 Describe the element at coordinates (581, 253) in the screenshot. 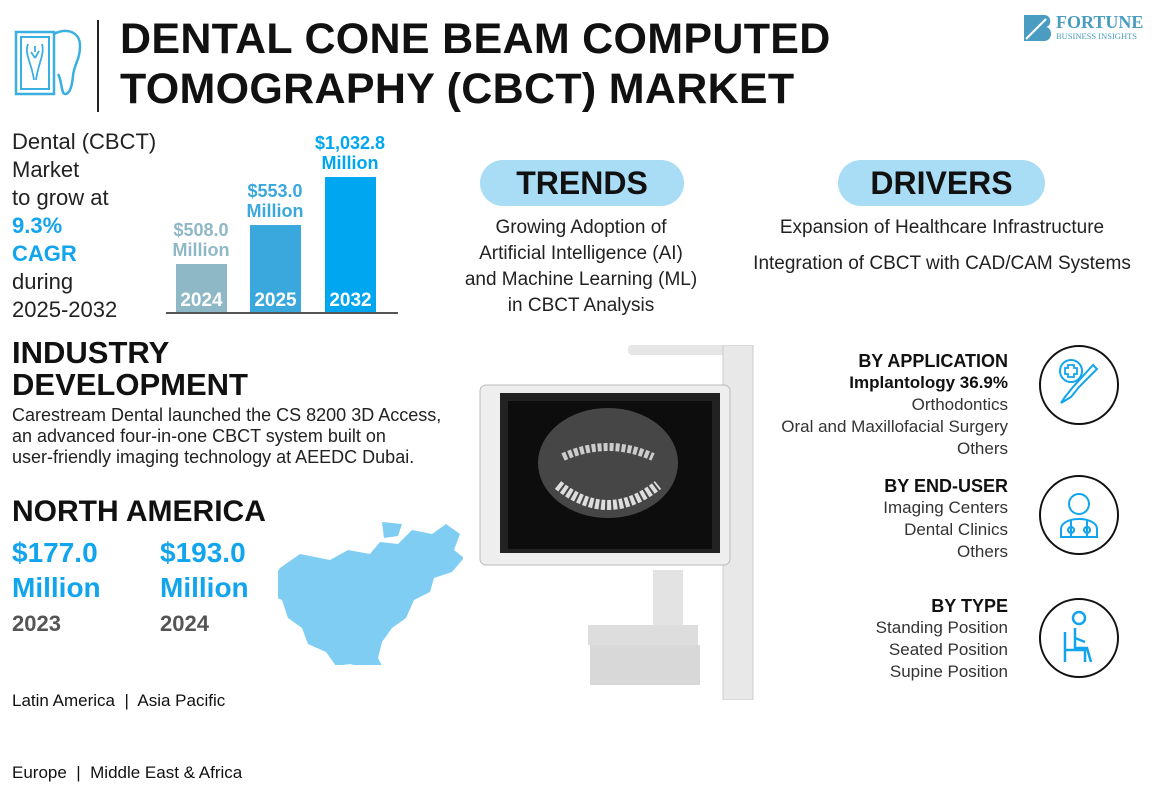

I see `trend-line: Artificial Intelligence (AI)` at that location.